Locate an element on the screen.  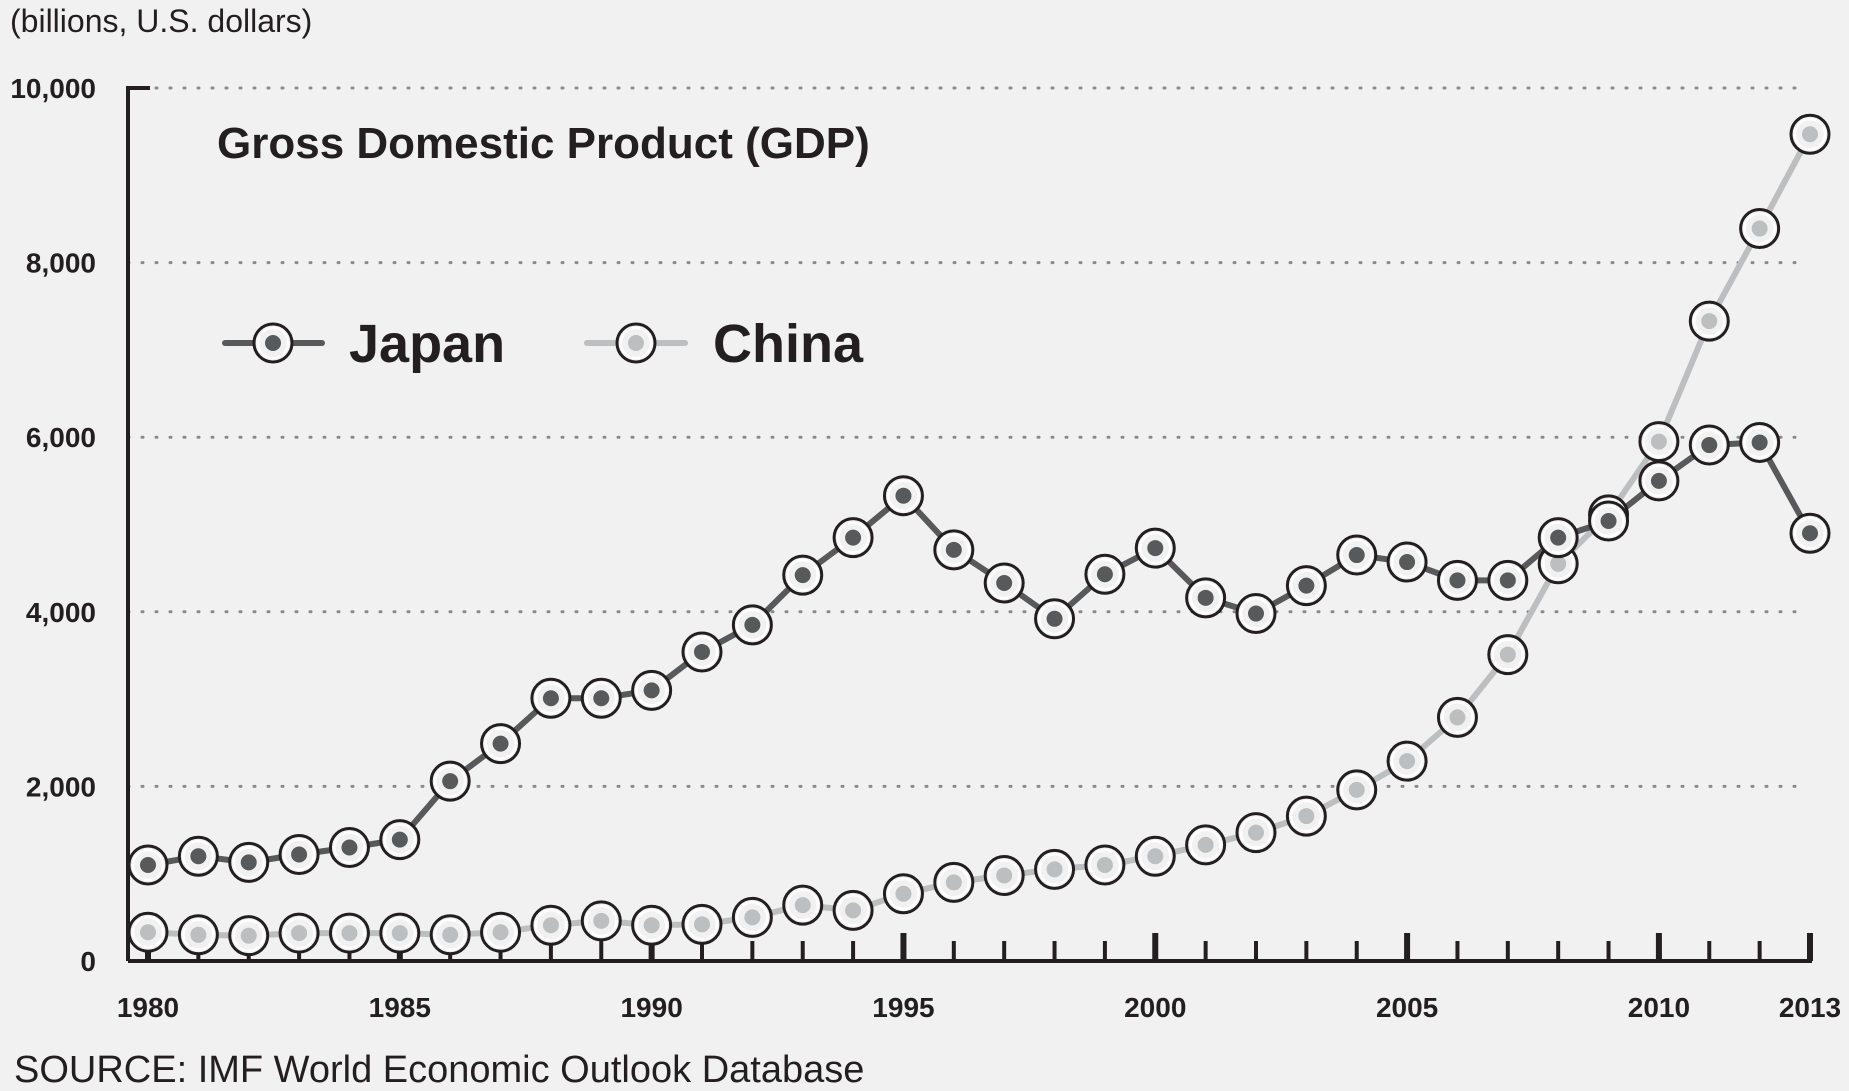
legend-label: Japan is located at coordinates (427, 344).